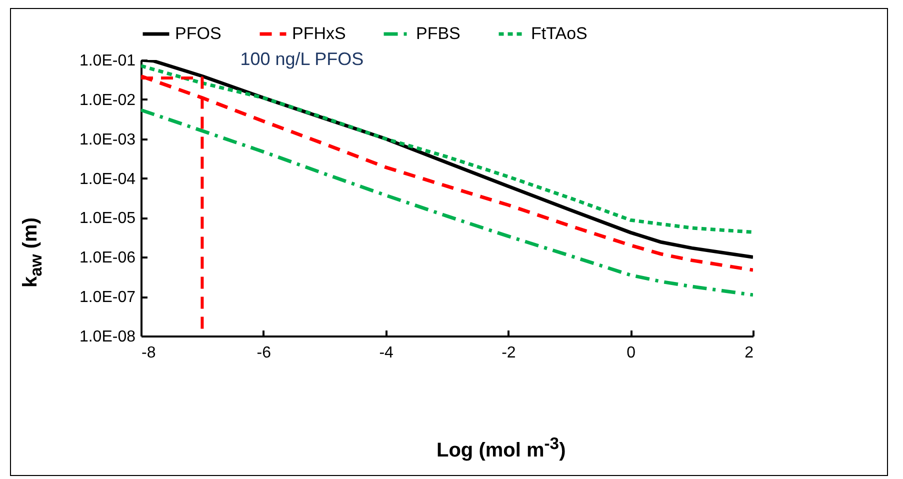  Describe the element at coordinates (438, 33) in the screenshot. I see `legend-label: PFBS` at that location.